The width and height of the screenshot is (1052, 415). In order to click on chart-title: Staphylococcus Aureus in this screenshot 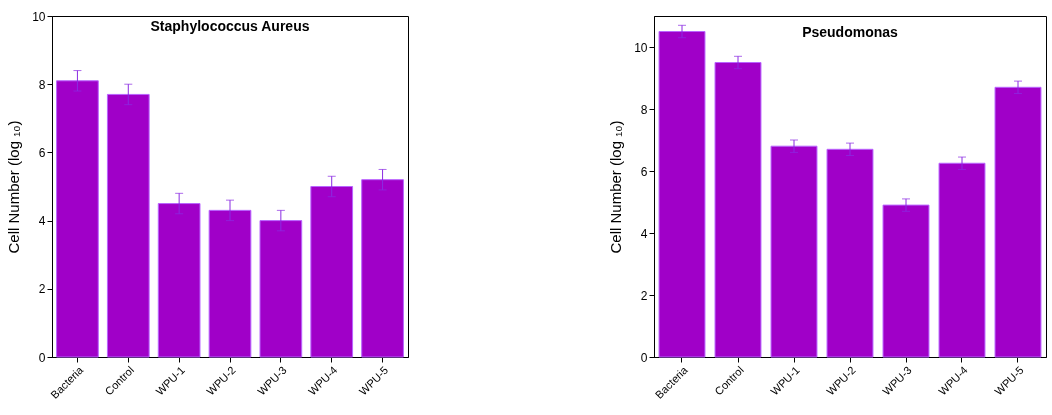, I will do `click(230, 26)`.